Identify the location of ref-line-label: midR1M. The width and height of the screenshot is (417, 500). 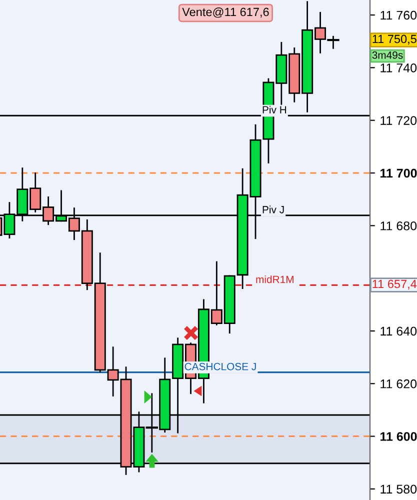
(275, 279).